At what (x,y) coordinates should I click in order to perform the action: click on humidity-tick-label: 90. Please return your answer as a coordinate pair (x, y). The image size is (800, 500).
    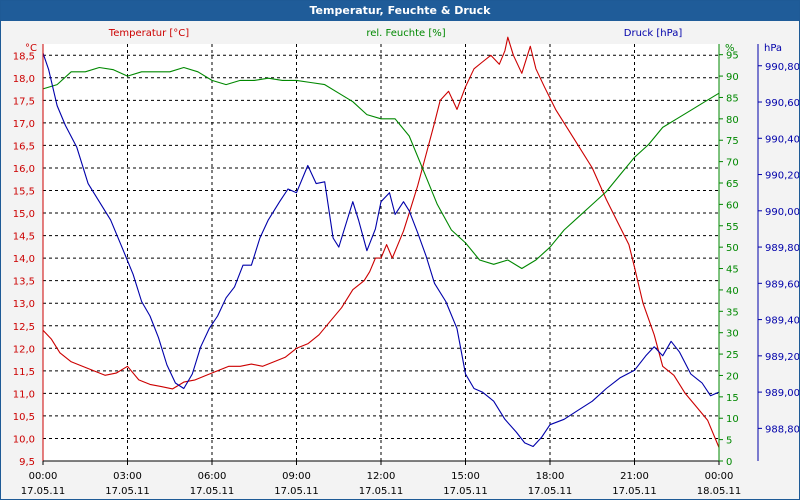
    Looking at the image, I should click on (732, 77).